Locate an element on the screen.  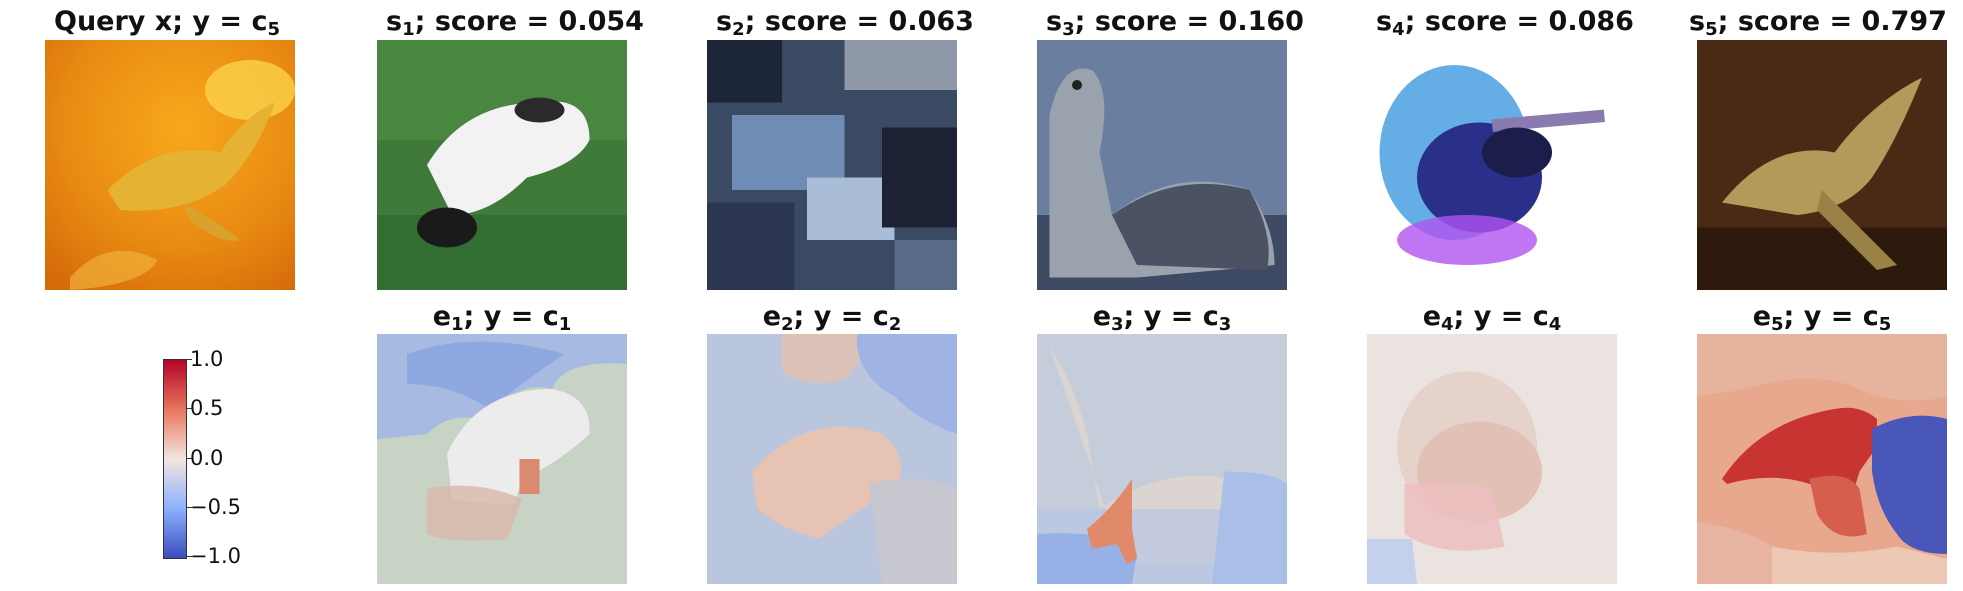
query-title: Query x; y = c5 is located at coordinates (167, 23).